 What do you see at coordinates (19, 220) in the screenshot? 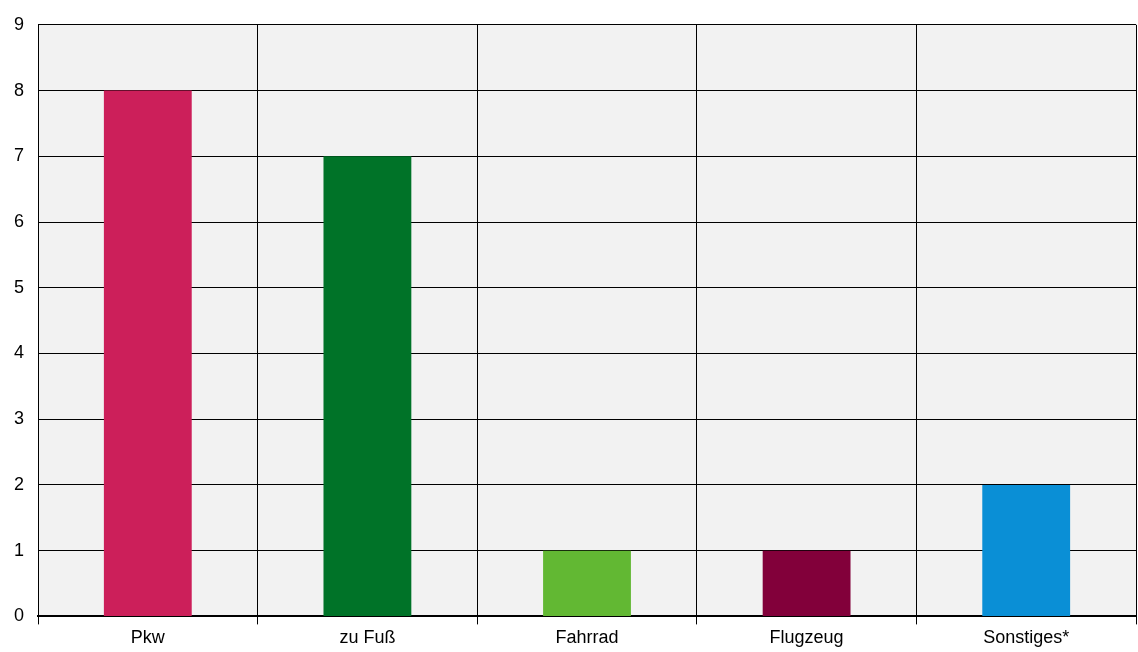
I see `y-tick-label: 6` at bounding box center [19, 220].